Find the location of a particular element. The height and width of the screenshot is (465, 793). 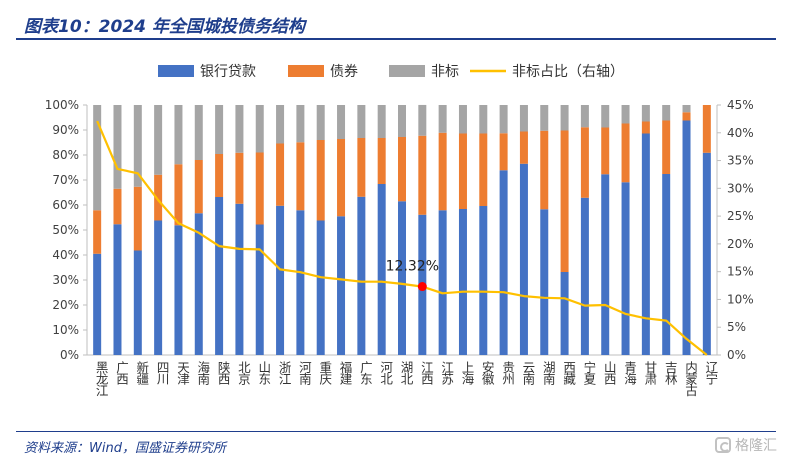

legend-label: 债券 is located at coordinates (344, 72).